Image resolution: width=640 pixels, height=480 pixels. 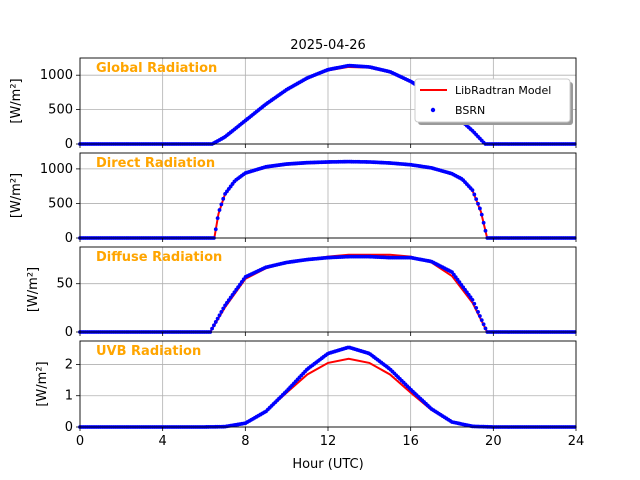 I want to click on x-tick-label: 8, so click(x=245, y=441).